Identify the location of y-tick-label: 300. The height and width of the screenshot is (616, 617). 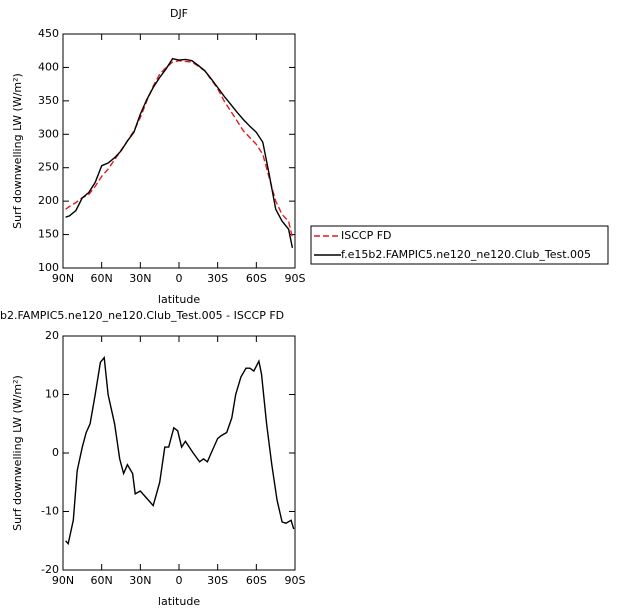
(48, 133).